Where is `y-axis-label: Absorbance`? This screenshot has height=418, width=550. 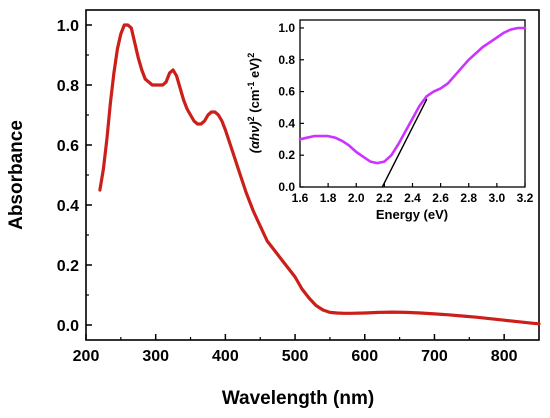
y-axis-label: Absorbance is located at coordinates (16, 175).